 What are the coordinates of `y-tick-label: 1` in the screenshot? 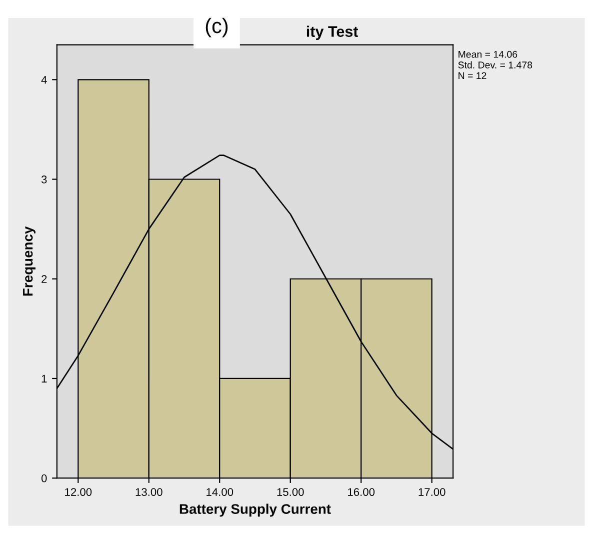 It's located at (44, 378).